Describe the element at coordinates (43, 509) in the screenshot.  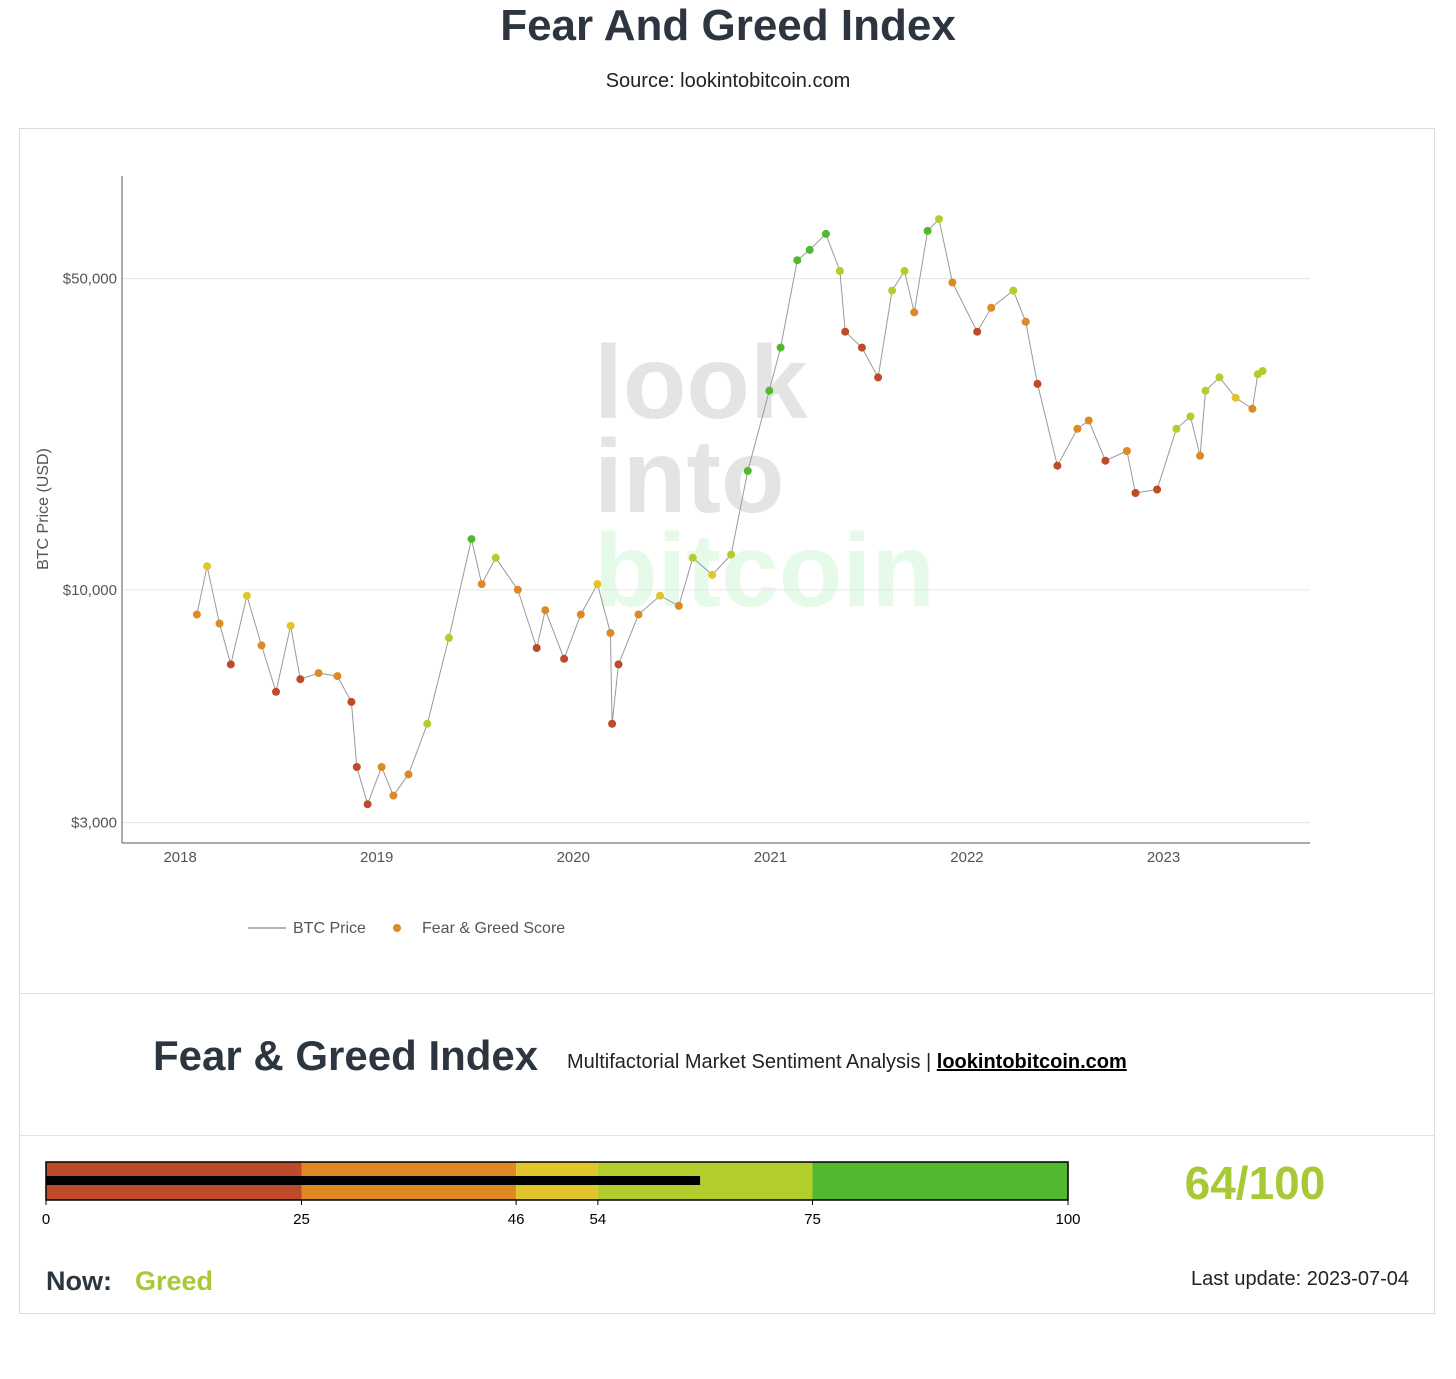
I see `y-axis-label: BTC Price (USD)` at that location.